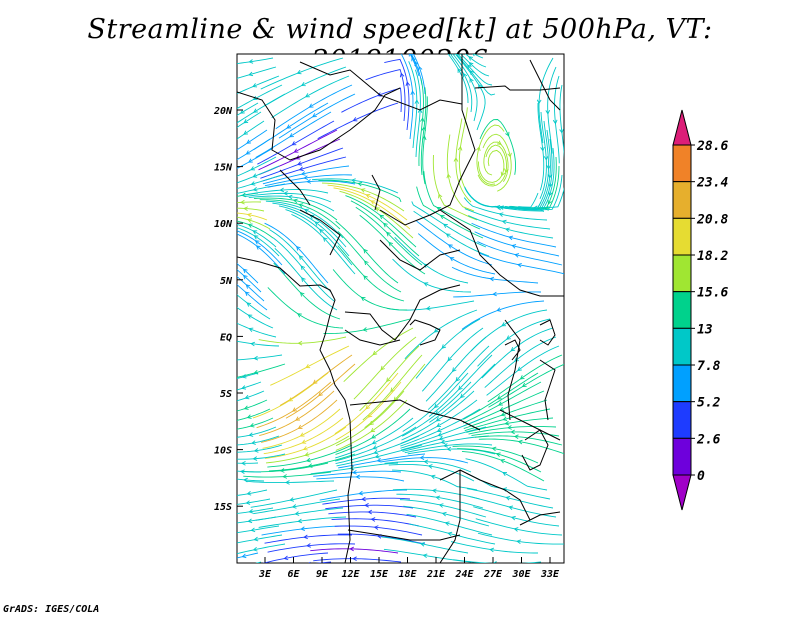  What do you see at coordinates (682, 127) in the screenshot?
I see `colorbar-max-triangle` at bounding box center [682, 127].